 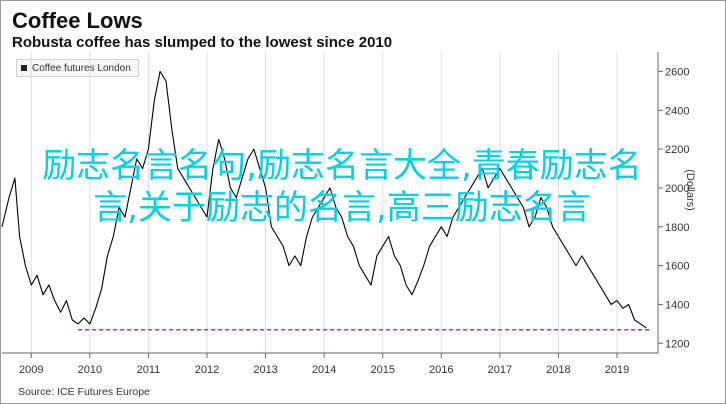 I want to click on x-tick-label-2010: 2010, so click(x=90, y=370).